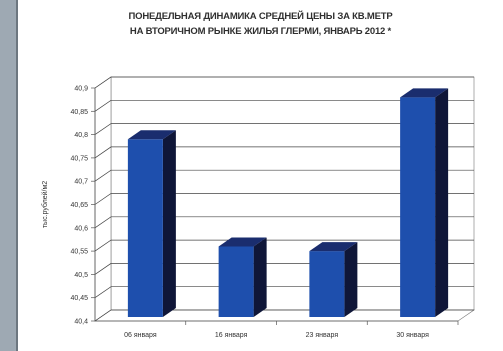 This screenshot has height=351, width=503. What do you see at coordinates (81, 228) in the screenshot?
I see `y-tick-label: 40,6` at bounding box center [81, 228].